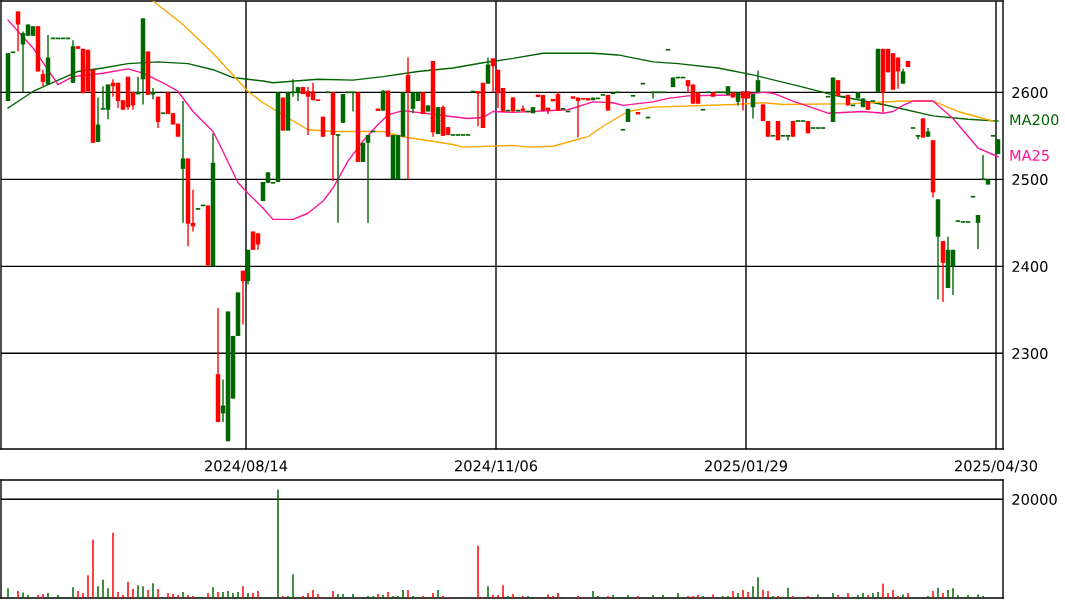  Describe the element at coordinates (1034, 120) in the screenshot. I see `series-label: MA200` at that location.